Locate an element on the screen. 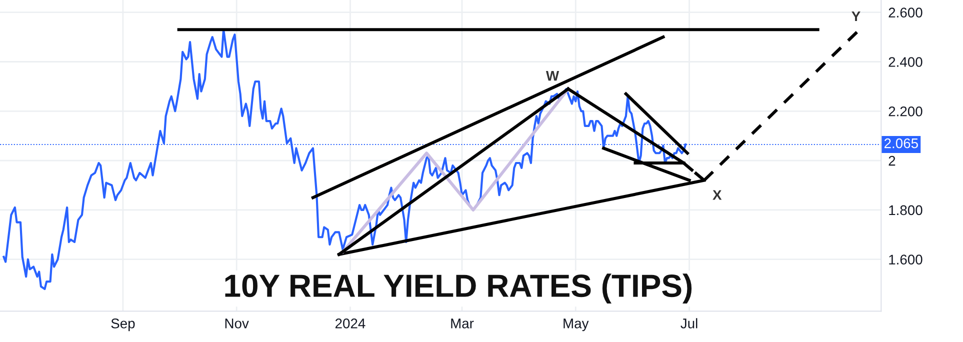 Image resolution: width=963 pixels, height=342 pixels. annotation: Y is located at coordinates (856, 16).